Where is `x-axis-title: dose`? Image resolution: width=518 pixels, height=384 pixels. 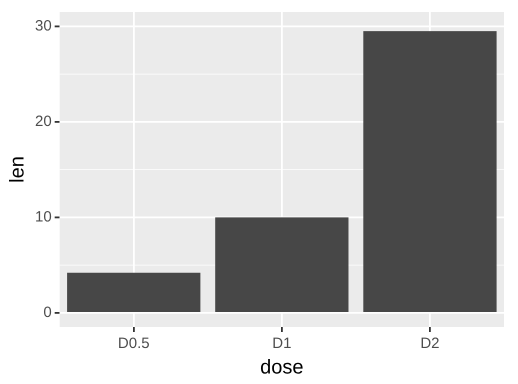
x-axis-title: dose is located at coordinates (282, 367).